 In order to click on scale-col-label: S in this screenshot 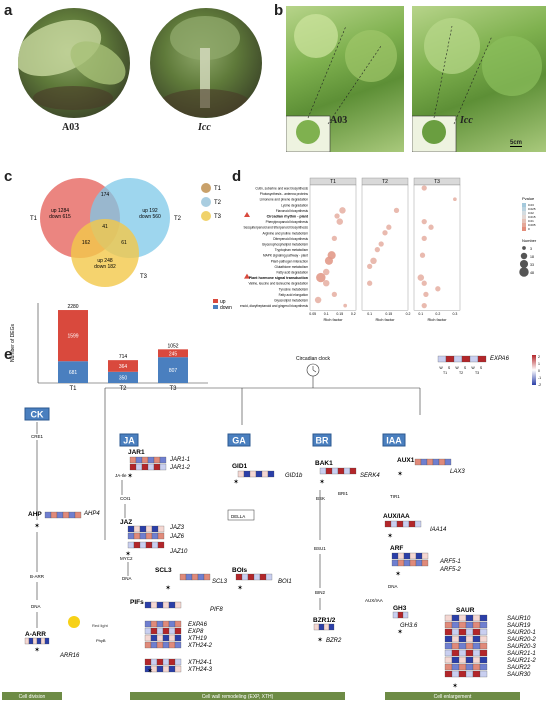, I will do `click(449, 368)`.